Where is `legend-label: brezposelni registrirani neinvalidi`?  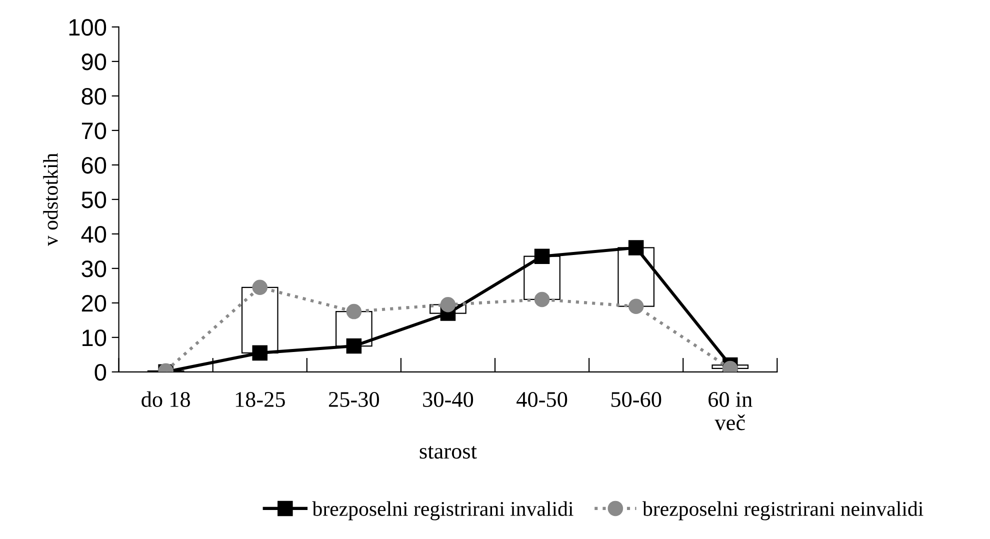
legend-label: brezposelni registrirani neinvalidi is located at coordinates (783, 510).